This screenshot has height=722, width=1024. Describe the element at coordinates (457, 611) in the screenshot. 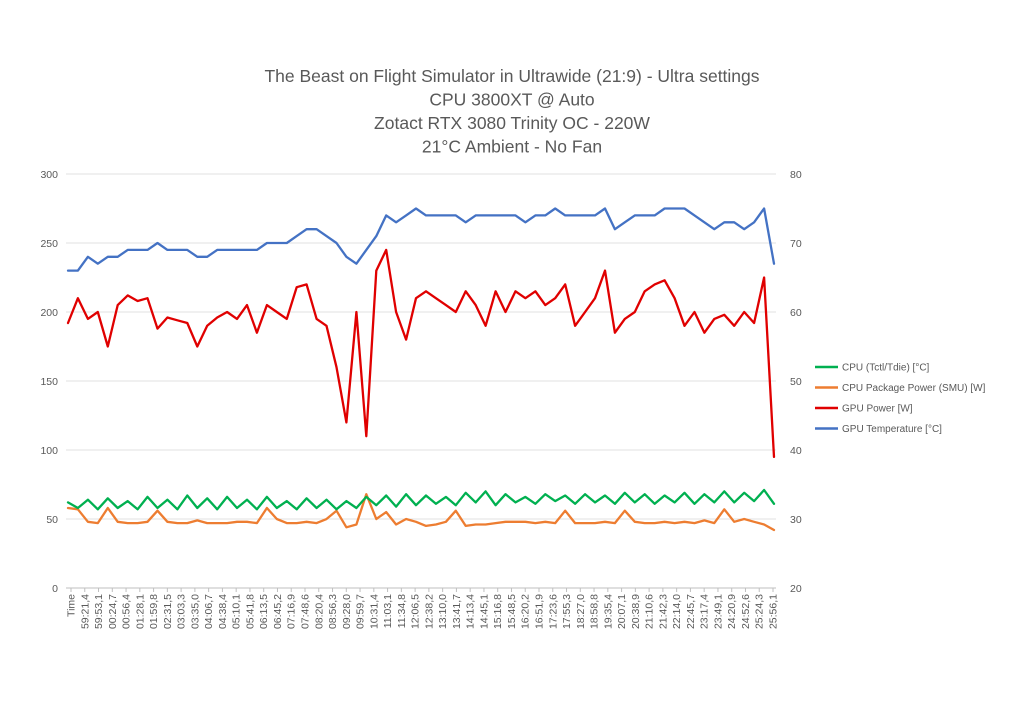

I see `x-tick-label: 13:41,7` at that location.